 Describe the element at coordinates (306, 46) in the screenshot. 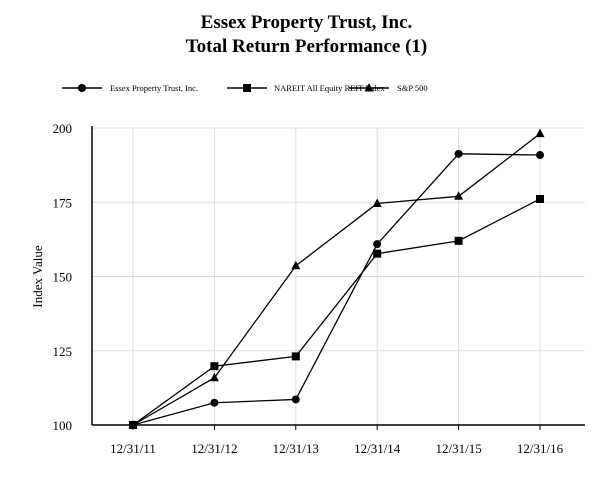

I see `chart-subtitle: Total Return Performance (1)` at that location.